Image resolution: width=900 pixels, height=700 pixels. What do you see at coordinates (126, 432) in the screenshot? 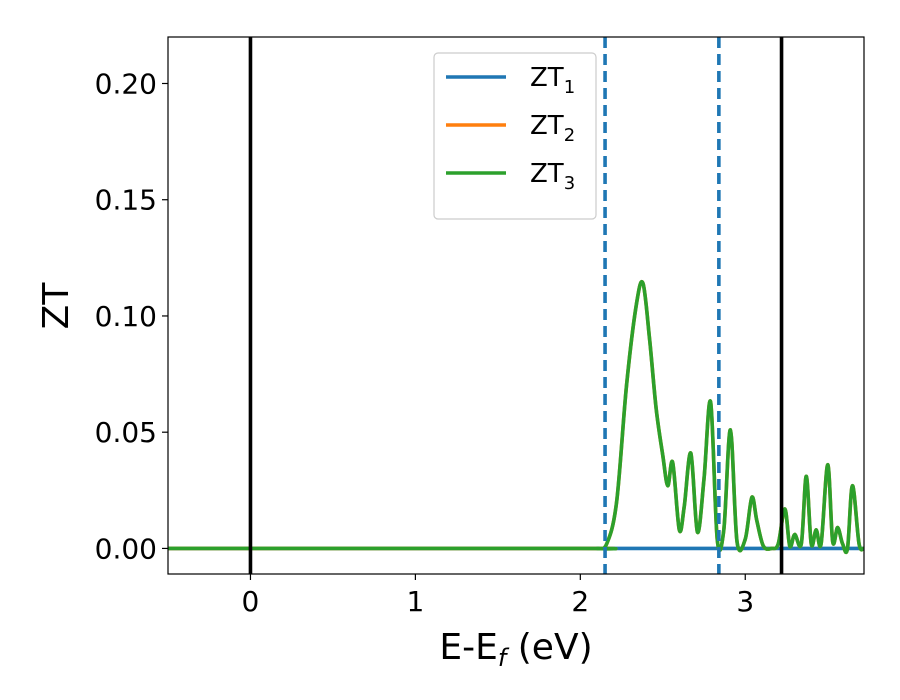
I see `y-tick-label-1: 0.05` at bounding box center [126, 432].